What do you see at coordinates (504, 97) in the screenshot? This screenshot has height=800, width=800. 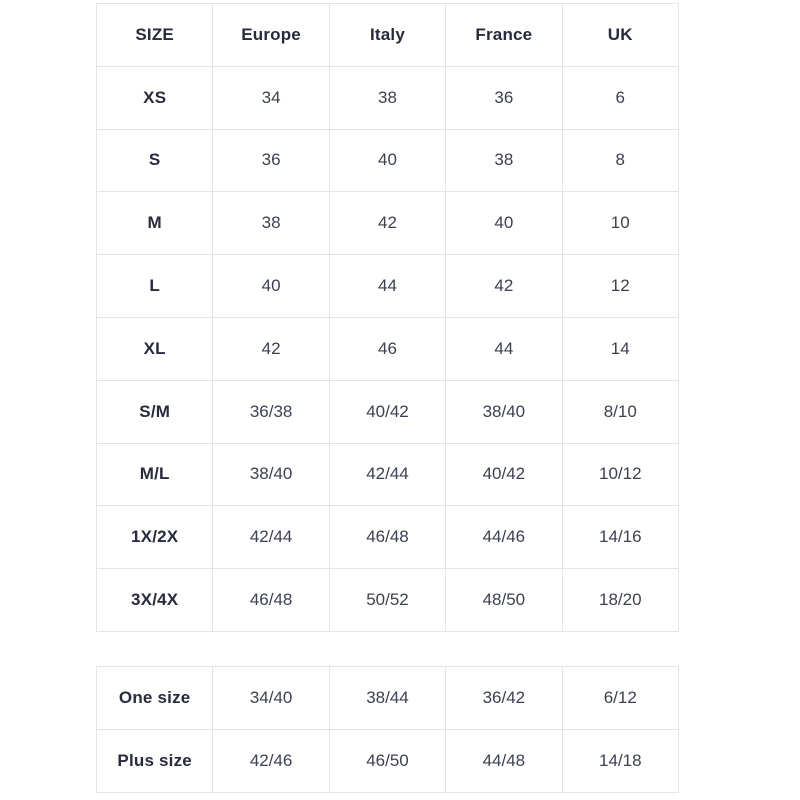 I see `cell-france: 36` at bounding box center [504, 97].